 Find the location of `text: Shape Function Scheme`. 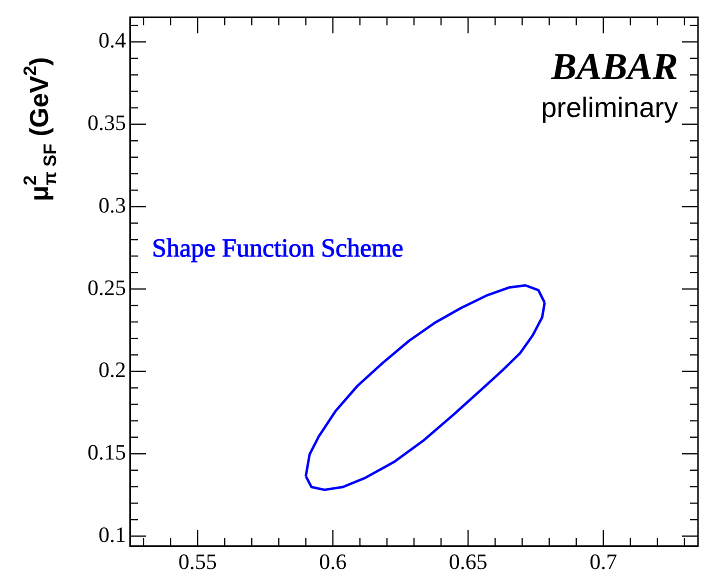

text: Shape Function Scheme is located at coordinates (278, 248).